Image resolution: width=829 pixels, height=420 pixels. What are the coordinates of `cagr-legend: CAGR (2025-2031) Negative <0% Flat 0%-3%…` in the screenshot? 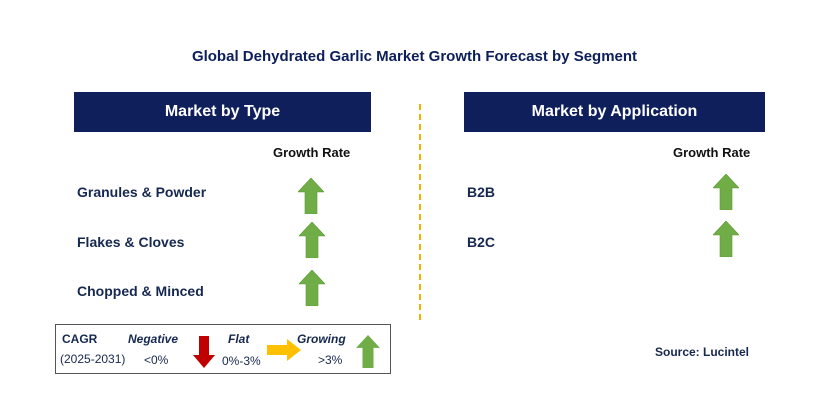 It's located at (223, 349).